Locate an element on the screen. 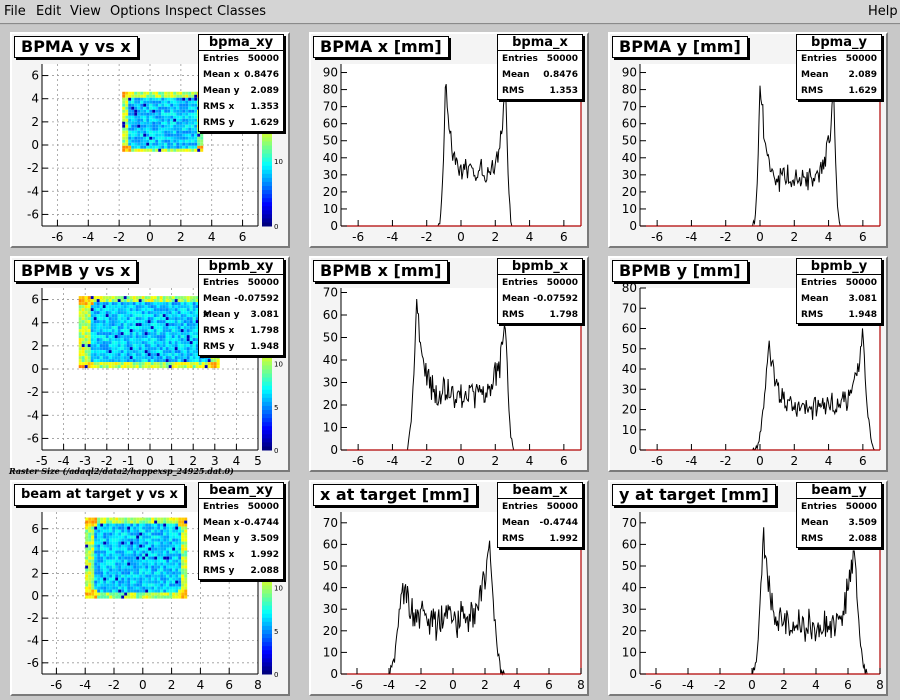 This screenshot has height=700, width=900. pad-title: BPMB y vs x is located at coordinates (76, 271).